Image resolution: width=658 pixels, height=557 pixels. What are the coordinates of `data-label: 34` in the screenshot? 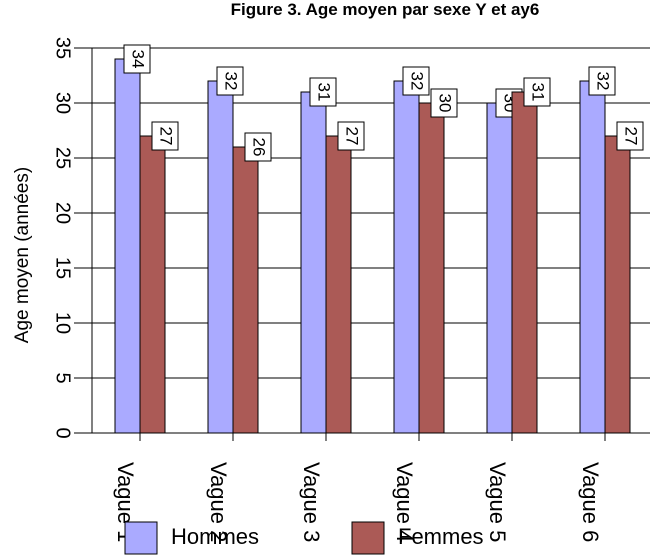 It's located at (138, 59).